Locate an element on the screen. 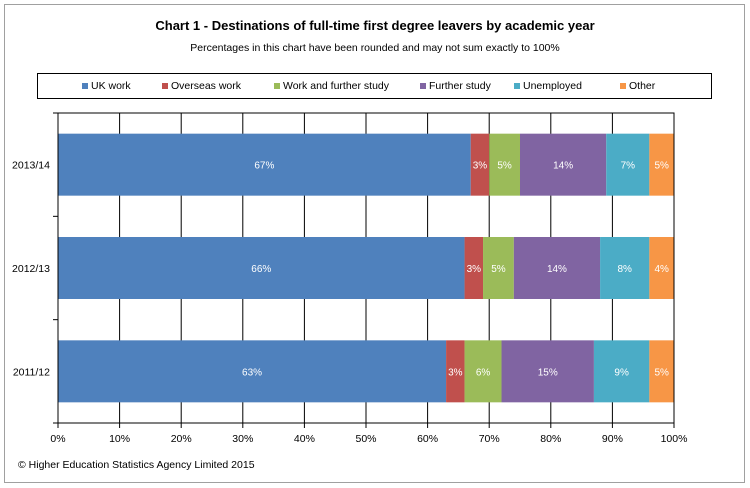 This screenshot has width=750, height=488. data-label: 4% is located at coordinates (661, 269).